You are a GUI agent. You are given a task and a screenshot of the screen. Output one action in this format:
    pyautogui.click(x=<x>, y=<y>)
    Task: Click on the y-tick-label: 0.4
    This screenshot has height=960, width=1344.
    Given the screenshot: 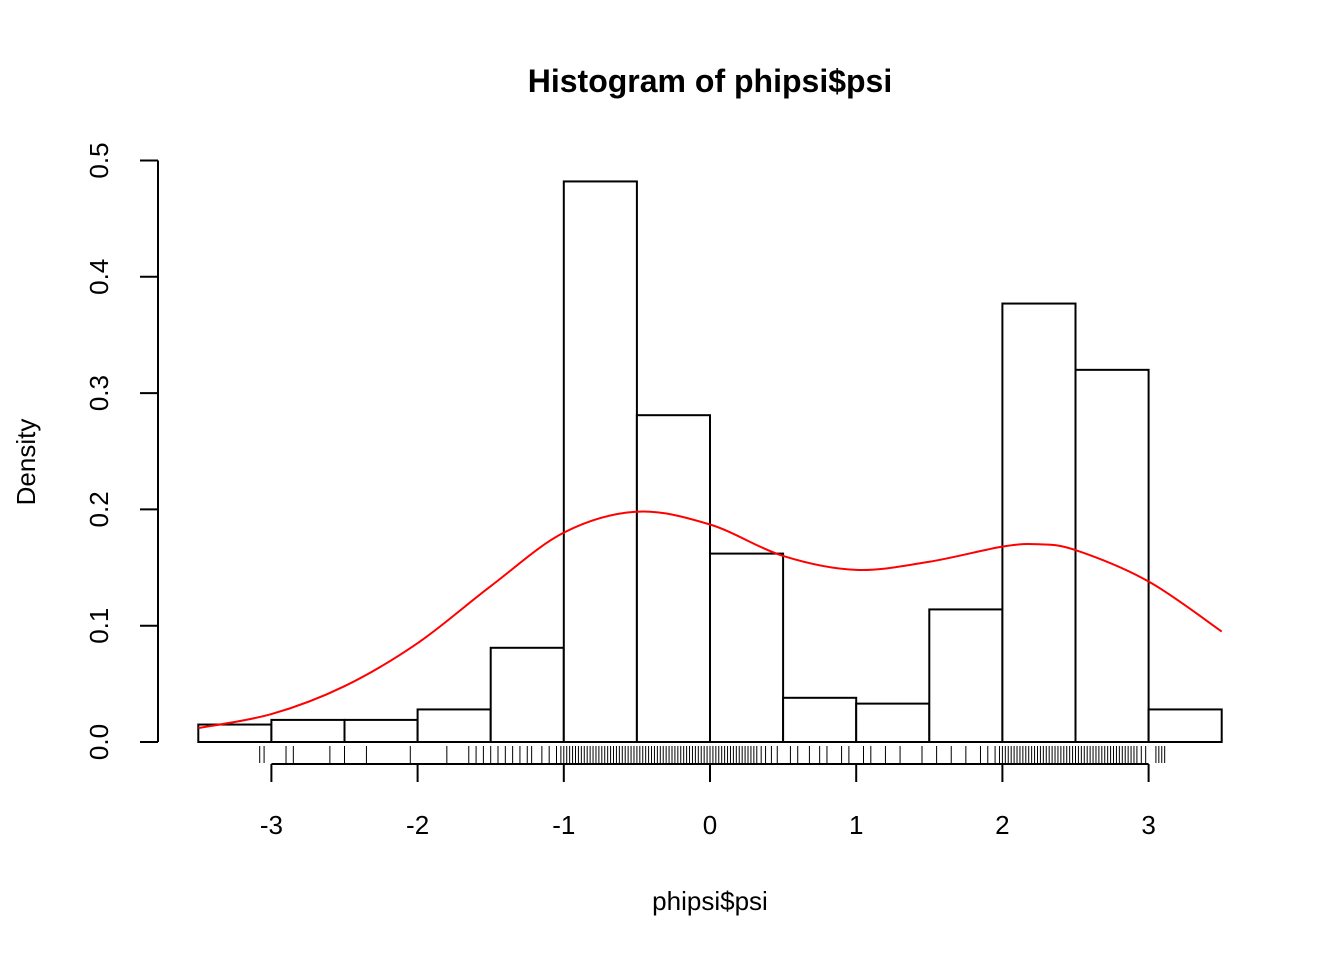 What is the action you would take?
    pyautogui.click(x=99, y=277)
    